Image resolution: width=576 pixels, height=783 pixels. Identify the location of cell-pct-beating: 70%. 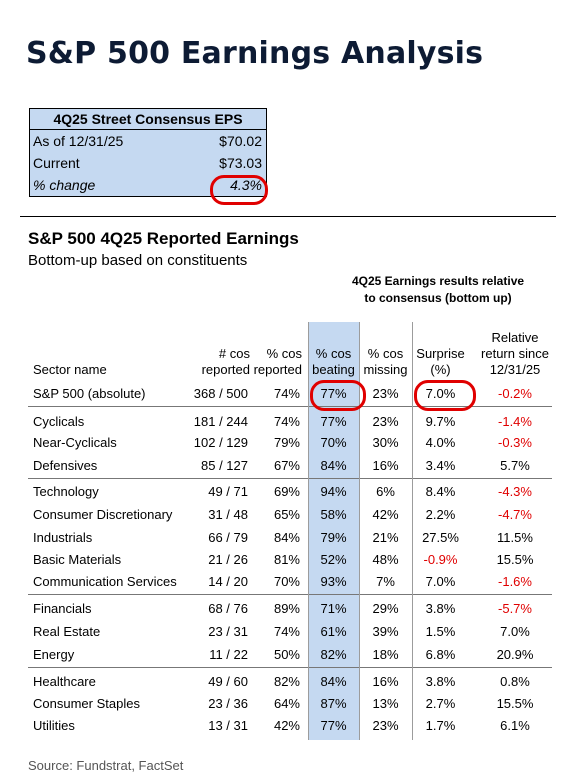
(333, 442).